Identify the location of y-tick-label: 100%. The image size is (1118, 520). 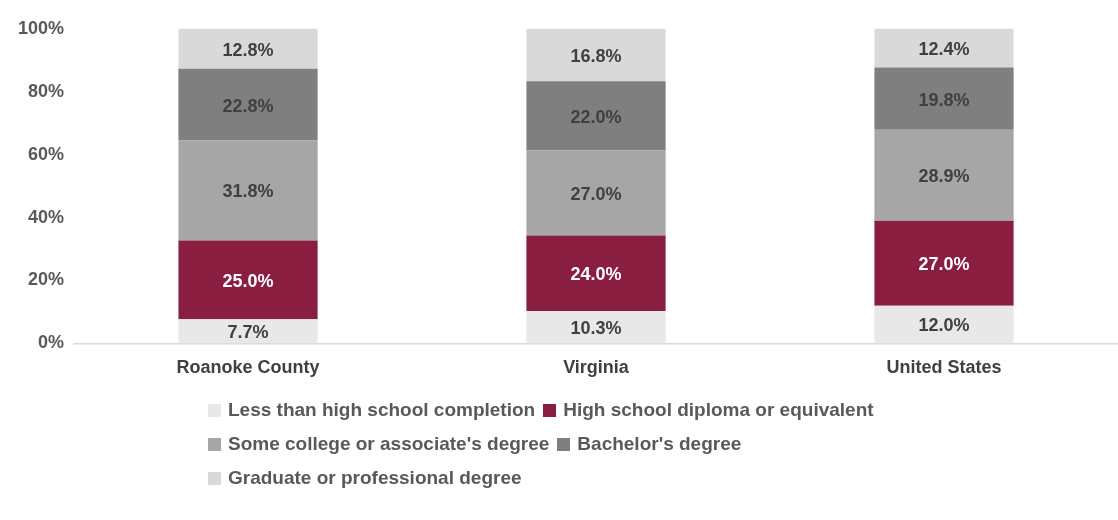
(41, 27).